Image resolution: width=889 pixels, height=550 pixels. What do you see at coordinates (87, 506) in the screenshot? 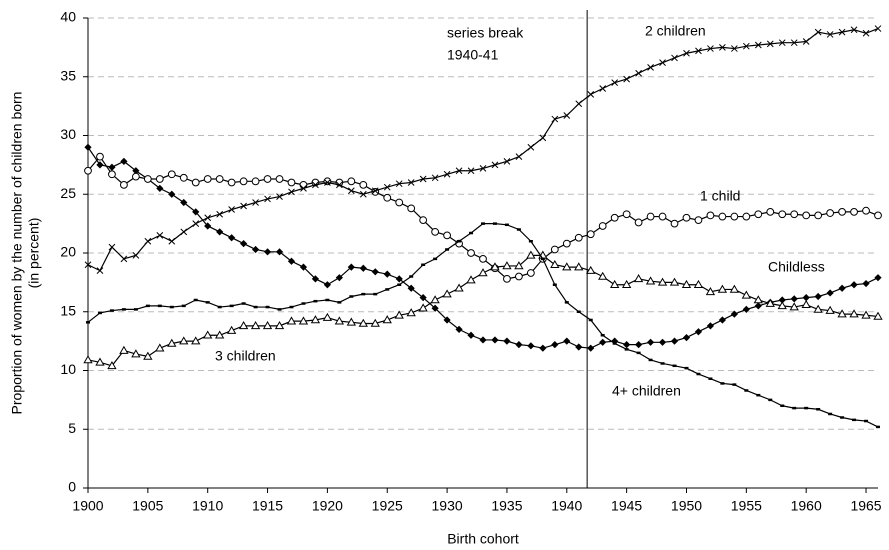
I see `x-tick-label: 1900` at bounding box center [87, 506].